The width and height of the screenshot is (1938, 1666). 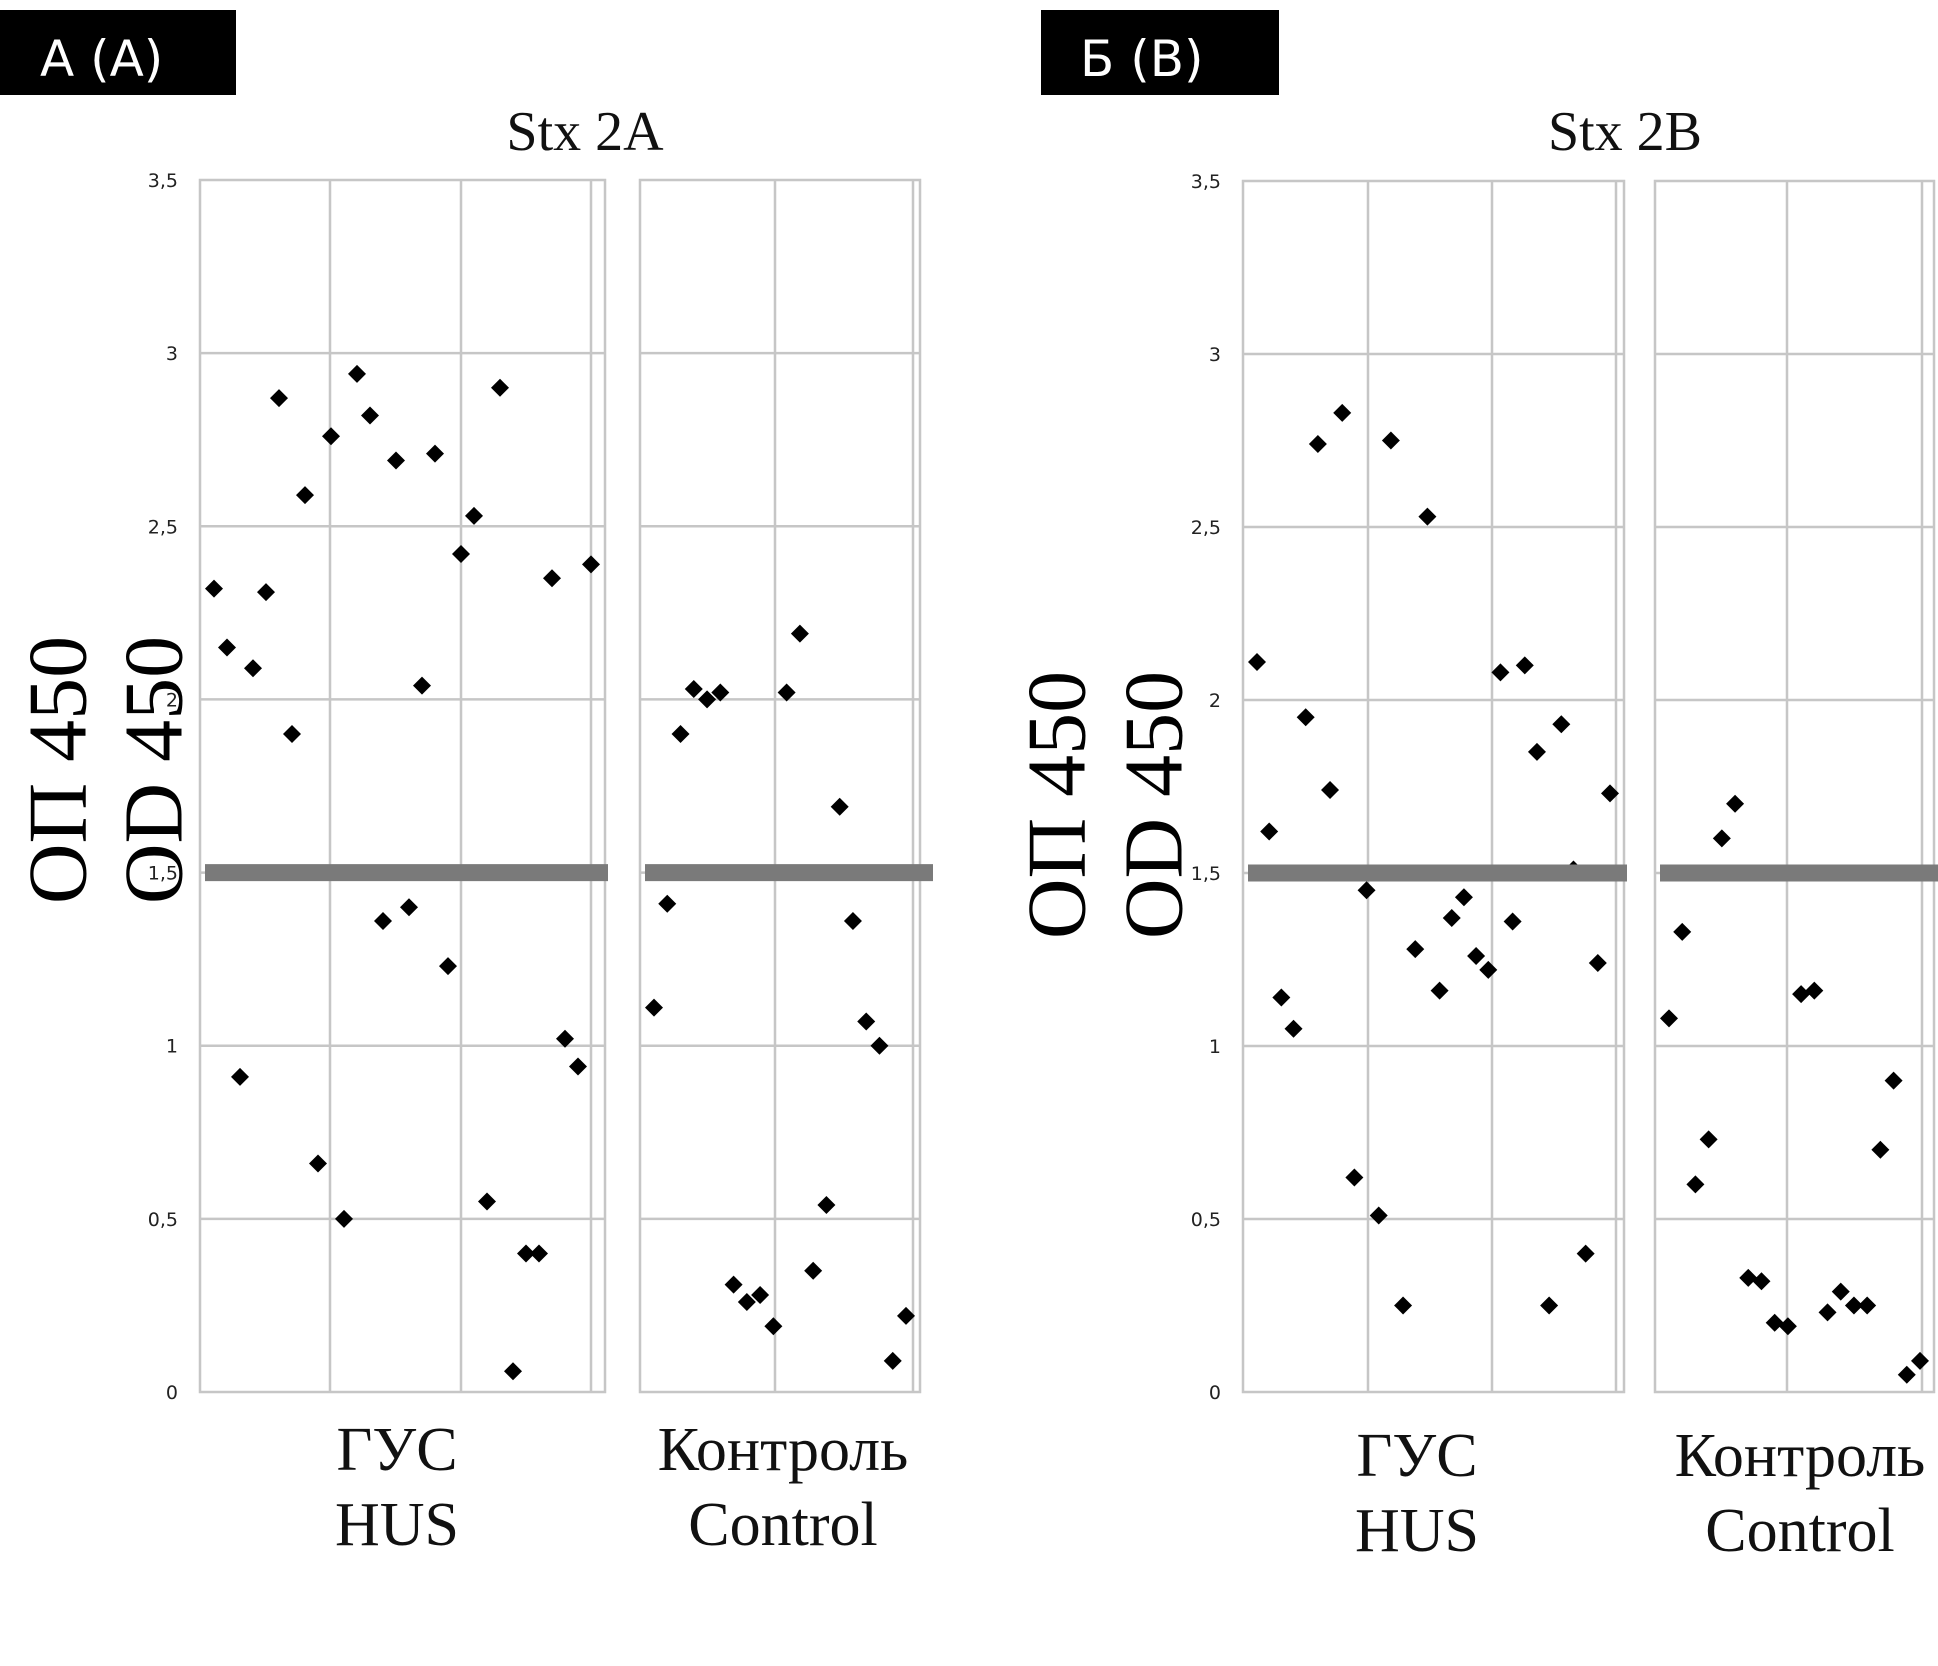 I want to click on group-label-en: HUS, so click(x=1417, y=1531).